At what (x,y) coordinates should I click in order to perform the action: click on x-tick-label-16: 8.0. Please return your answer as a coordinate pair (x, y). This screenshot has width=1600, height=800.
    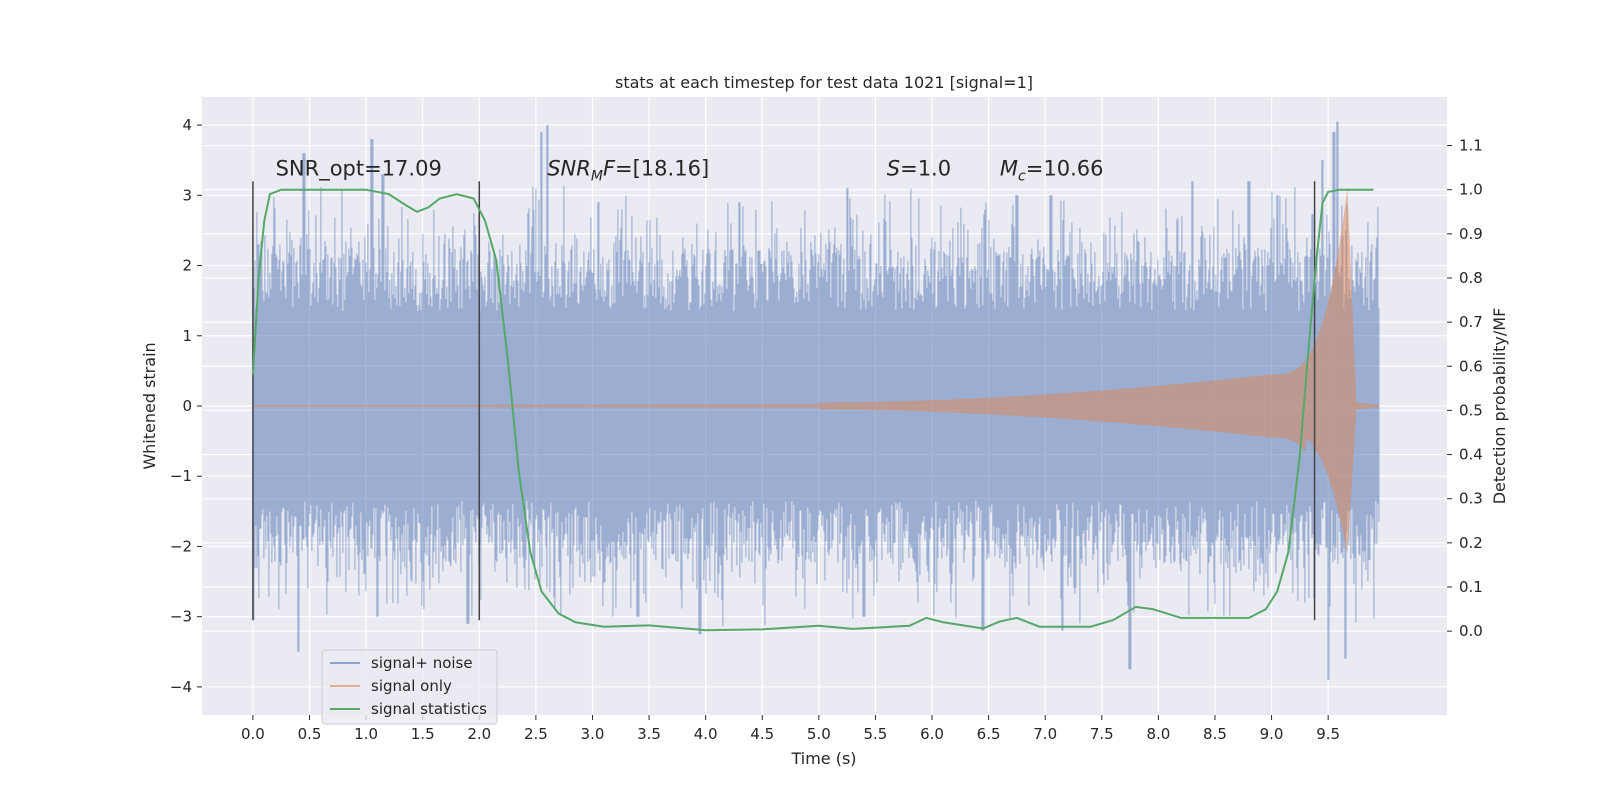
    Looking at the image, I should click on (1158, 734).